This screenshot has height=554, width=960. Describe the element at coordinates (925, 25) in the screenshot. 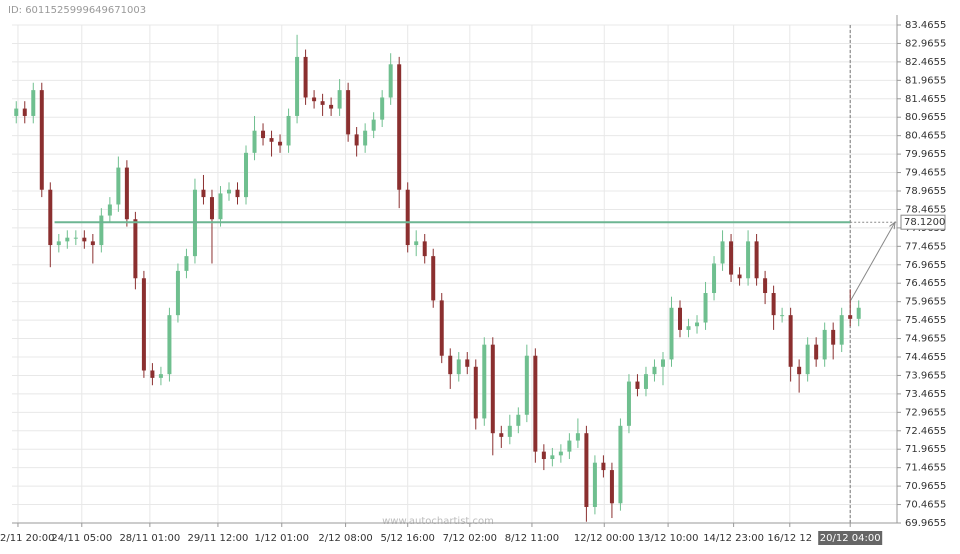

I see `y-tick-label: 83.4655` at that location.